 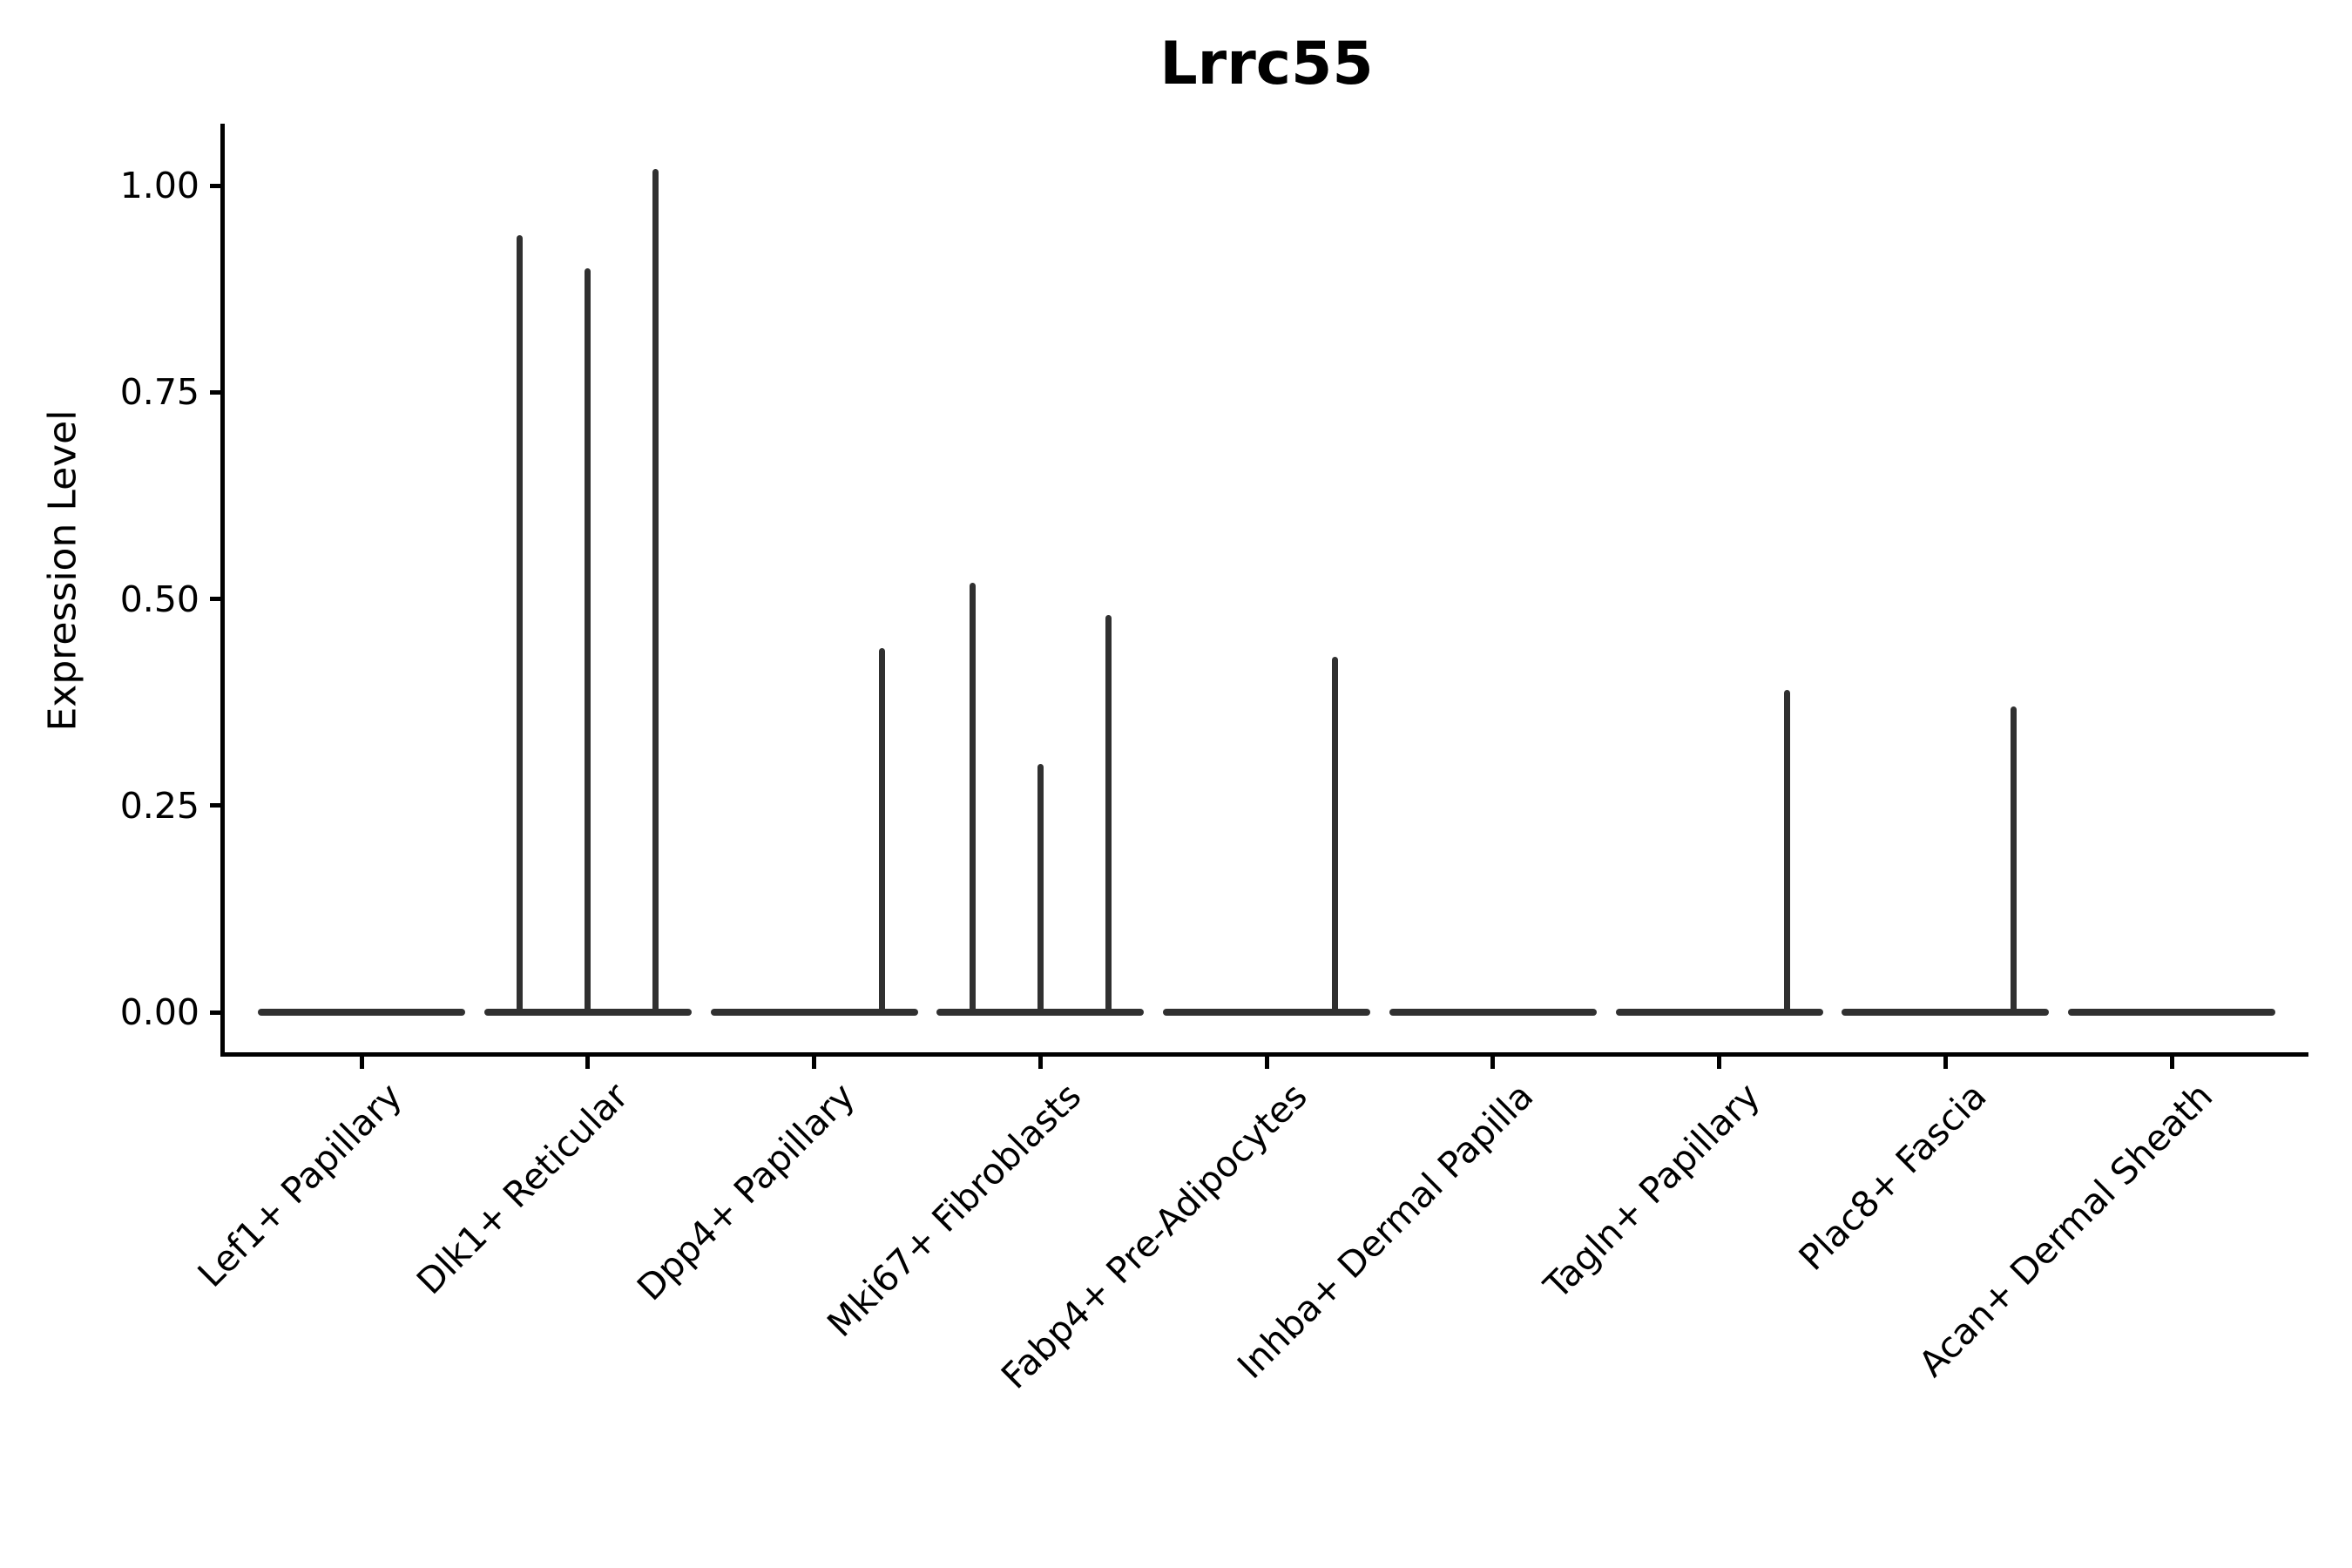 I want to click on y-axis-label: Expression Level, so click(x=62, y=570).